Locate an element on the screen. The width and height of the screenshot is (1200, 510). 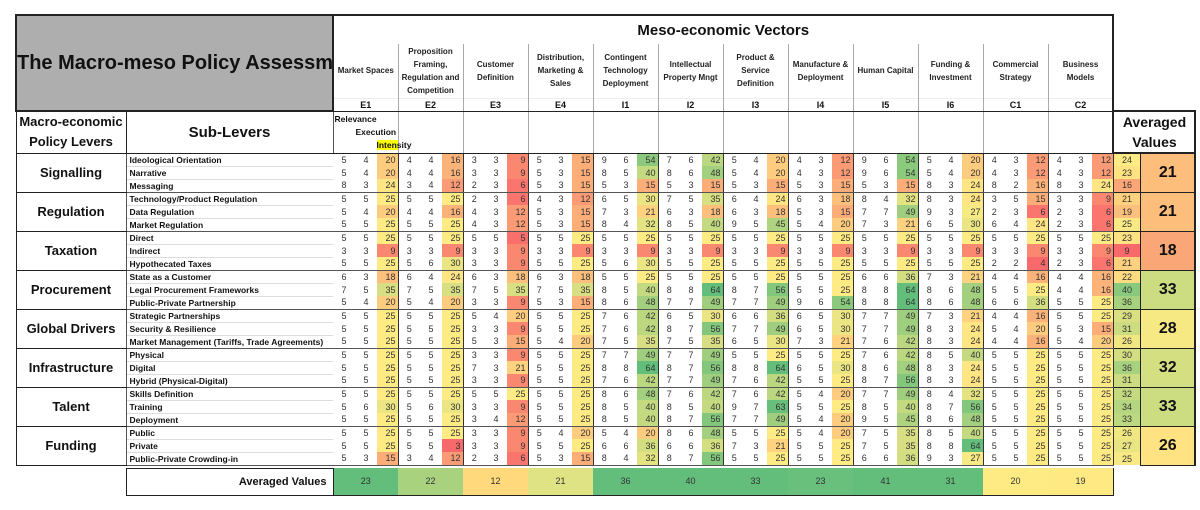
intensity-value: 56 is located at coordinates (713, 420).